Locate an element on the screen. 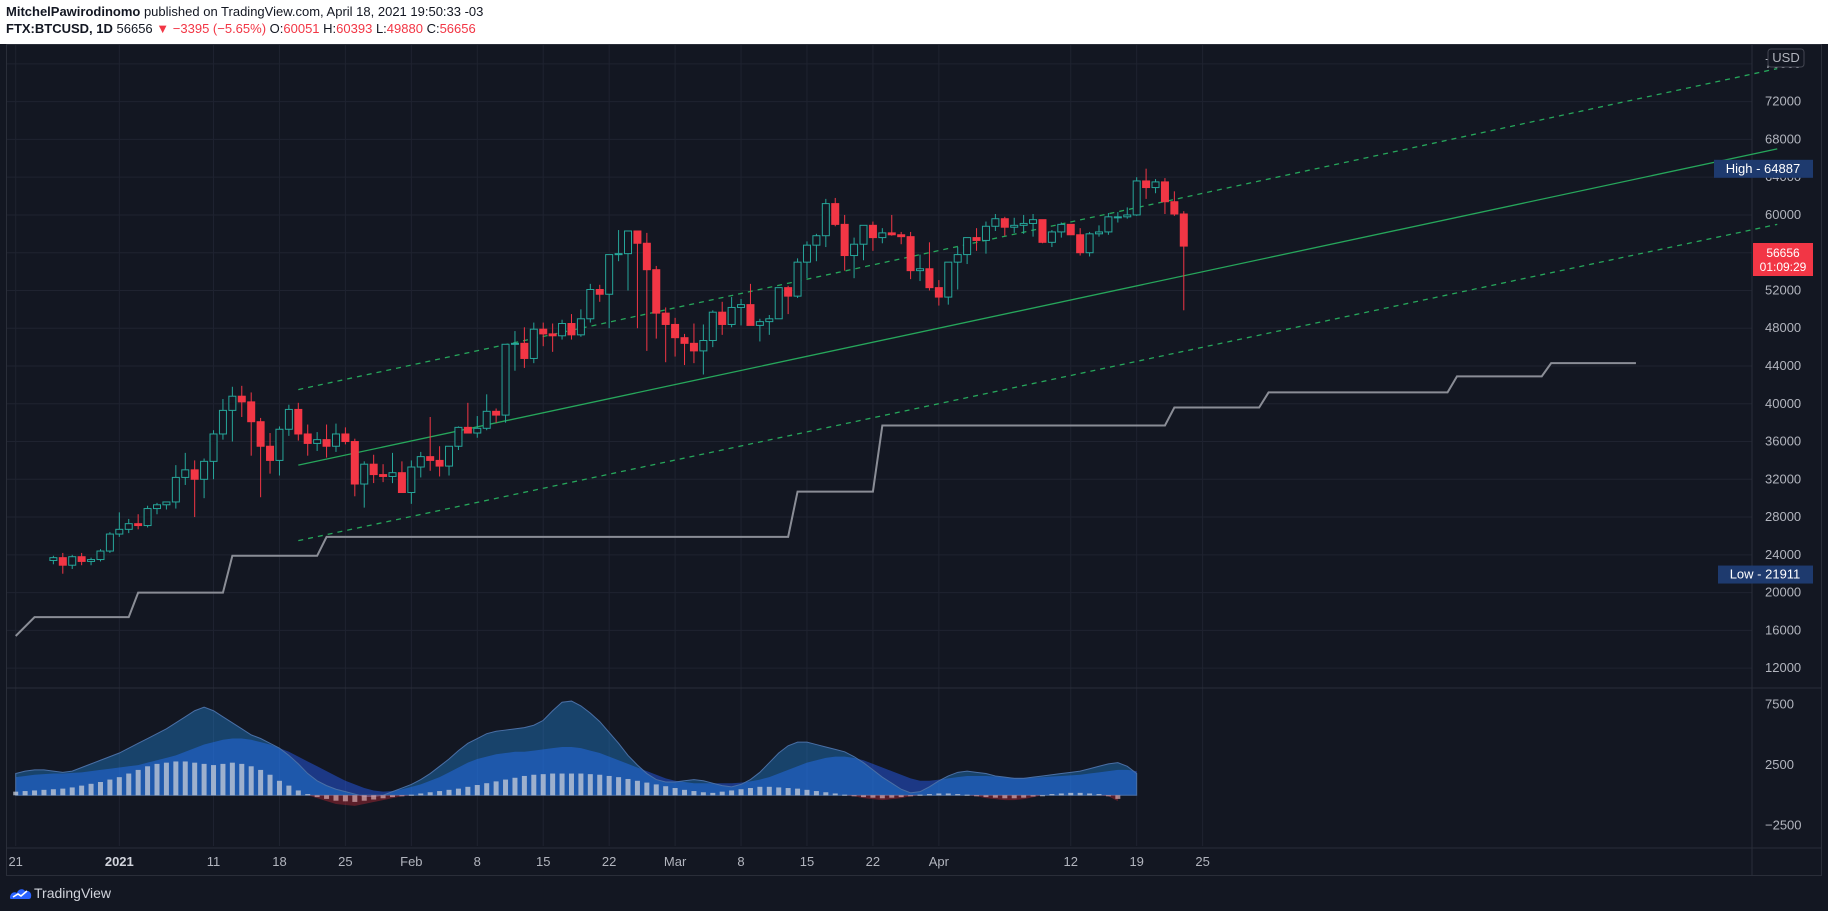 The height and width of the screenshot is (911, 1828). currency-label: USD is located at coordinates (1785, 57).